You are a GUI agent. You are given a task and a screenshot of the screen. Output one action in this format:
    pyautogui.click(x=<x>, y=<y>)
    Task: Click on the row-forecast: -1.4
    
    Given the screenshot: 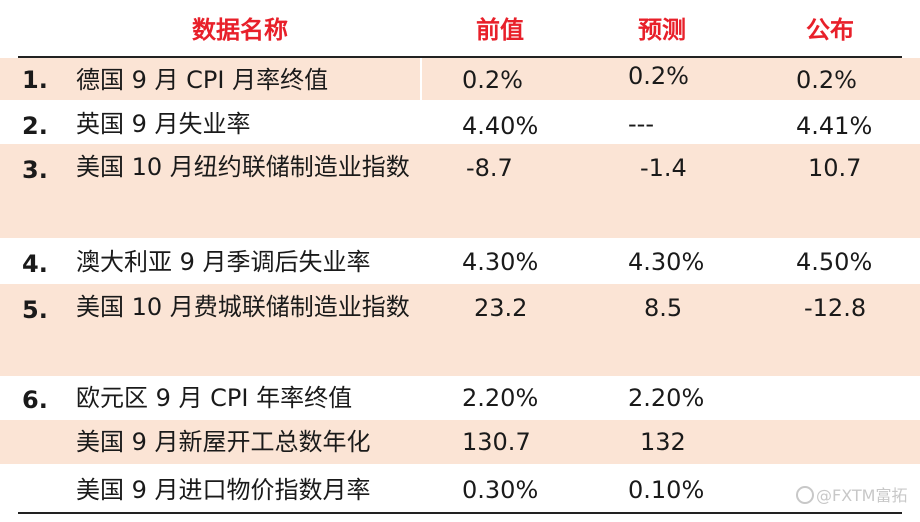 What is the action you would take?
    pyautogui.click(x=663, y=168)
    